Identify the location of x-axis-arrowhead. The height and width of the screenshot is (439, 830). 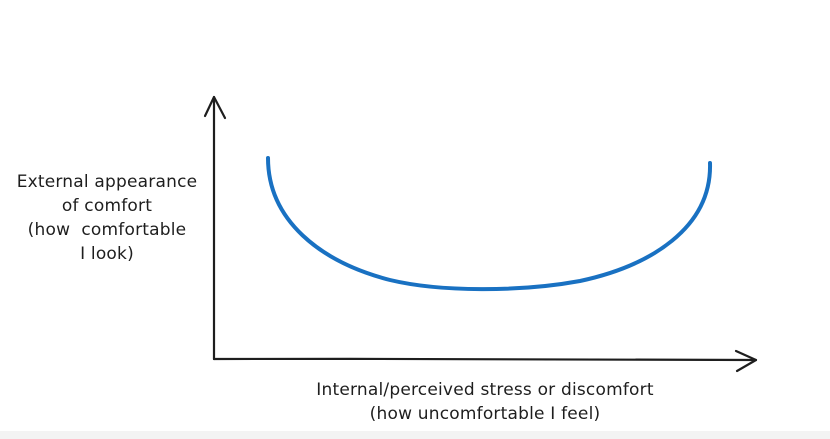
(746, 361).